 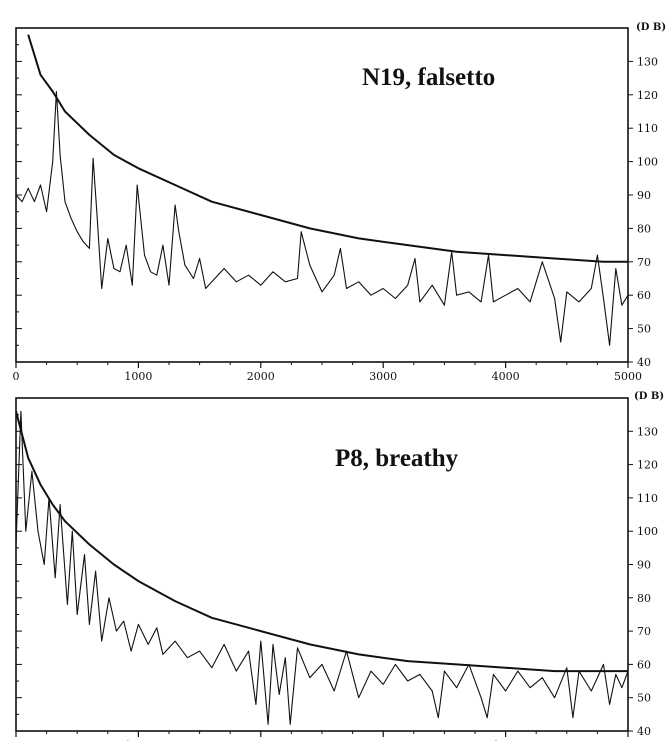 I want to click on x-tick-label: 2000, so click(x=261, y=376).